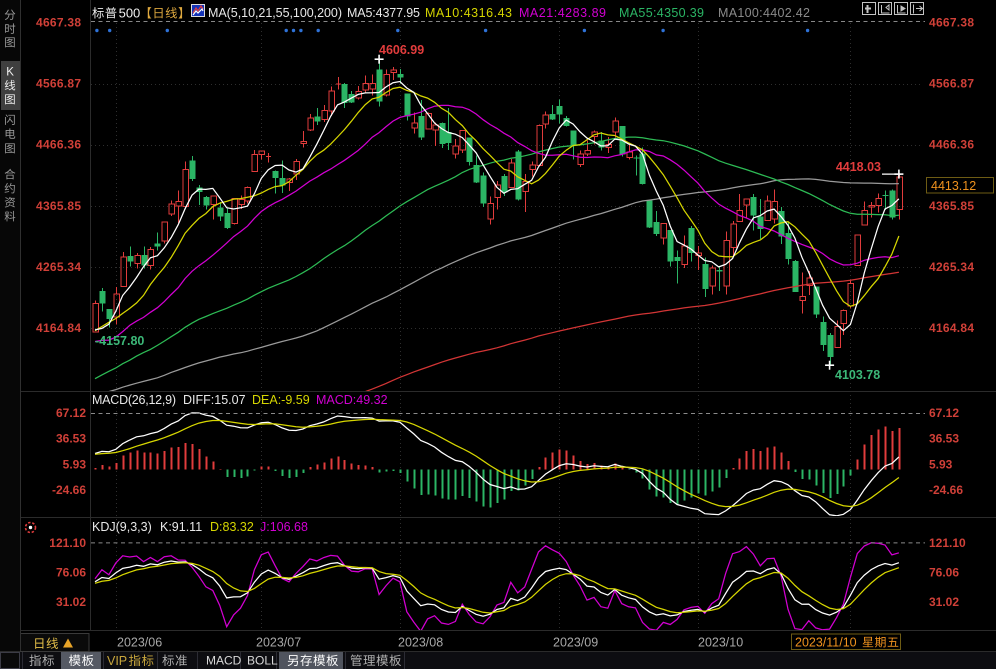 Image resolution: width=996 pixels, height=669 pixels. Describe the element at coordinates (139, 643) in the screenshot. I see `svg-text: 2023/06` at that location.